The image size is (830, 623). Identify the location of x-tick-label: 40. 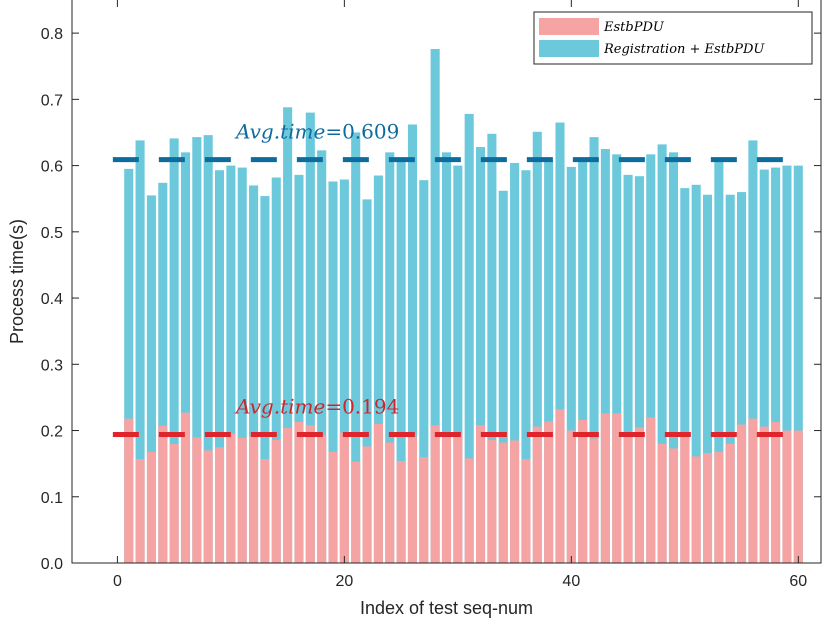
(571, 581).